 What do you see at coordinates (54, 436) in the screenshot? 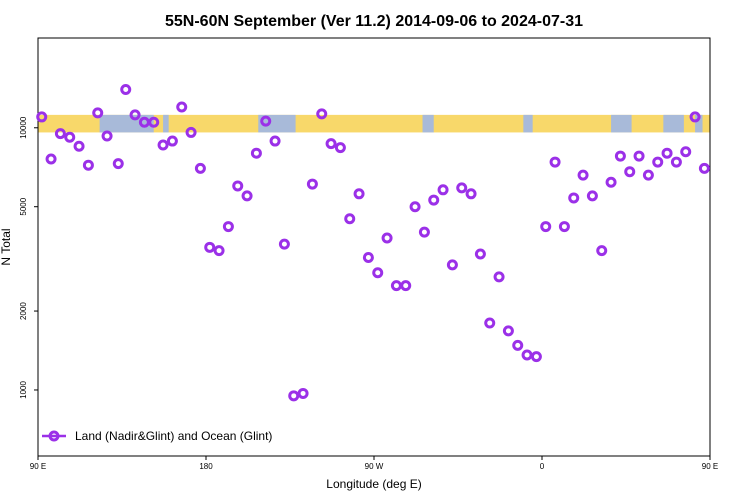
I see `legend-marker` at bounding box center [54, 436].